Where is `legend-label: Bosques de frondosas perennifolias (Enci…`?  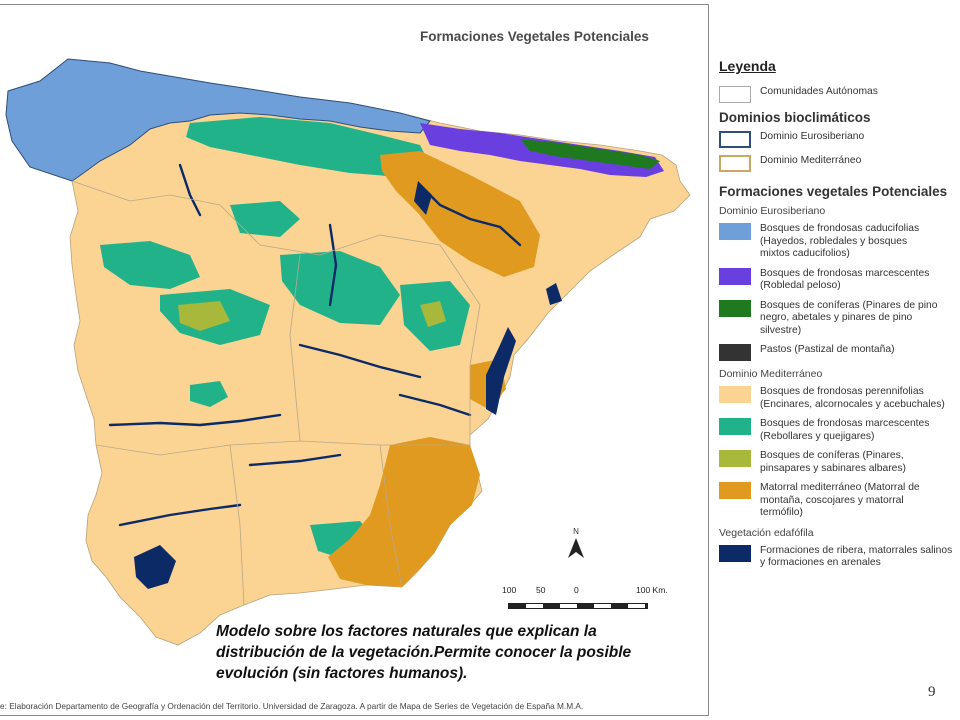 legend-label: Bosques de frondosas perennifolias (Enci… is located at coordinates (852, 398).